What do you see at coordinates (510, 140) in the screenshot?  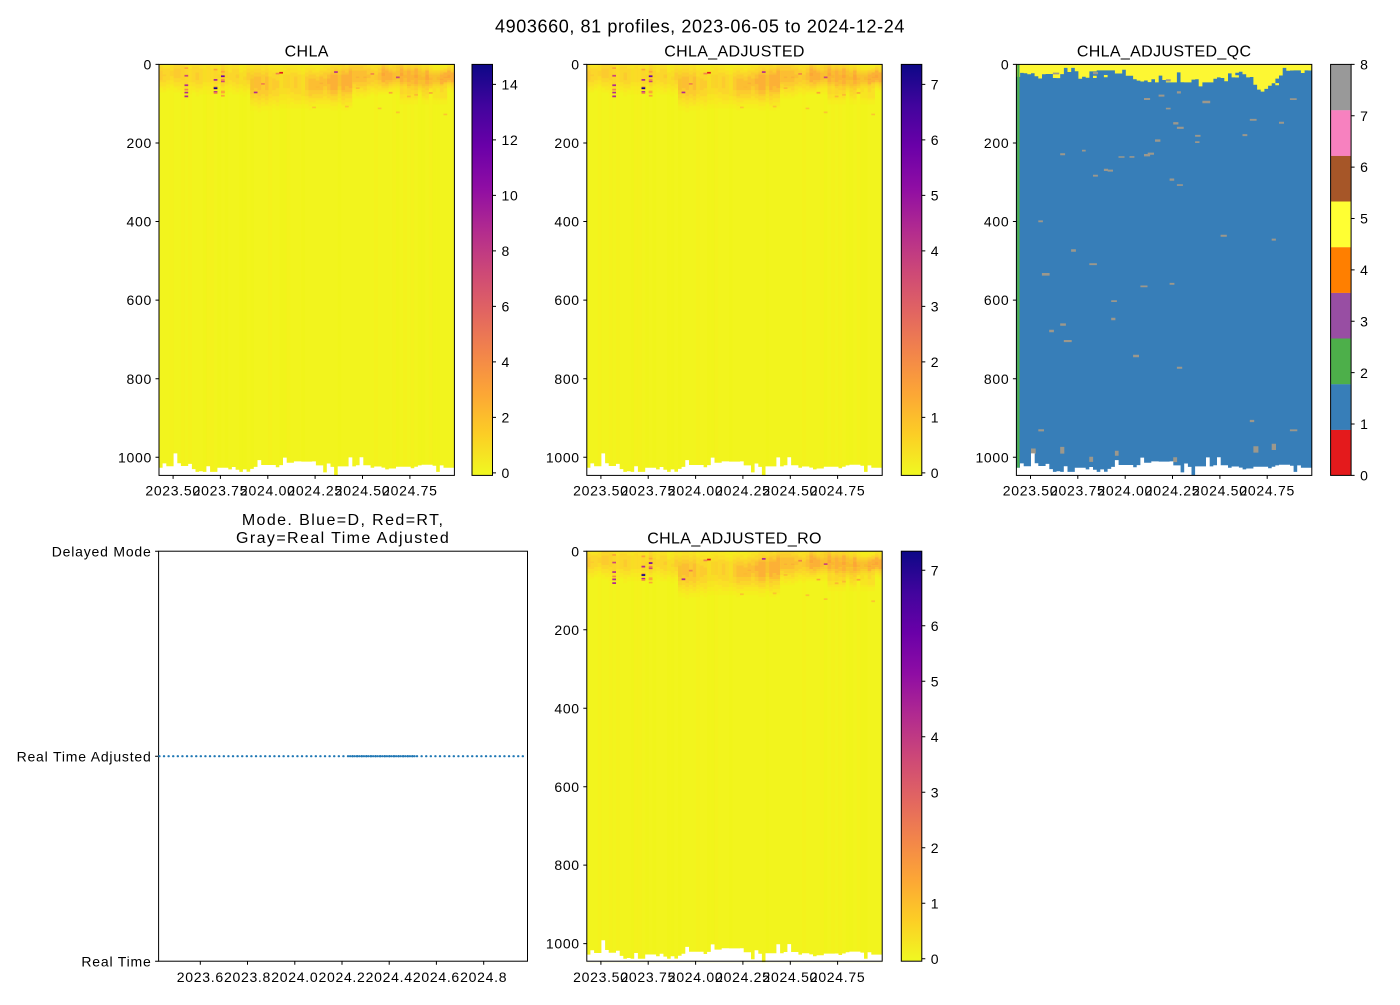 I see `svg-text: 12` at bounding box center [510, 140].